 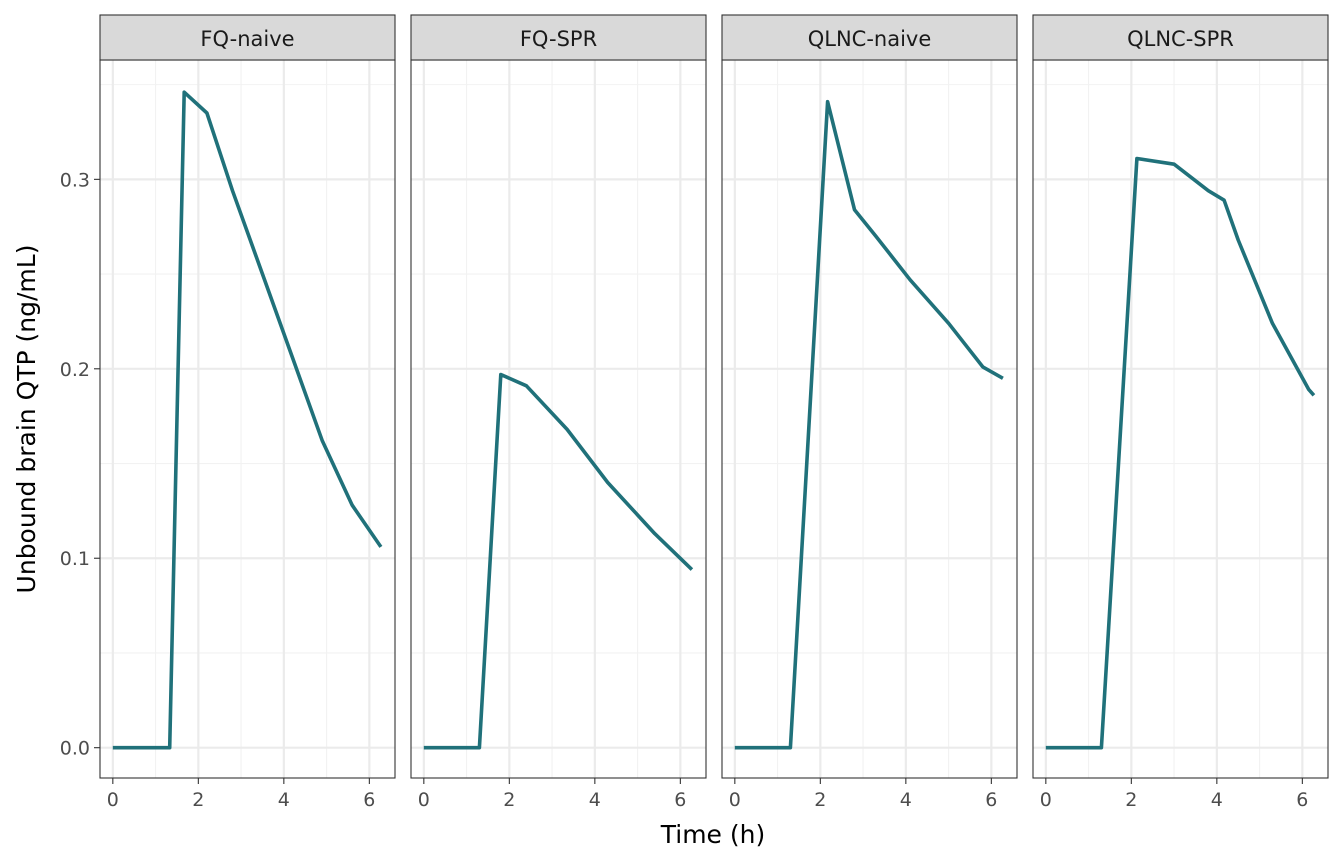 I want to click on y-axis-title: Unbound brain QTP (ng/mL), so click(x=26, y=419).